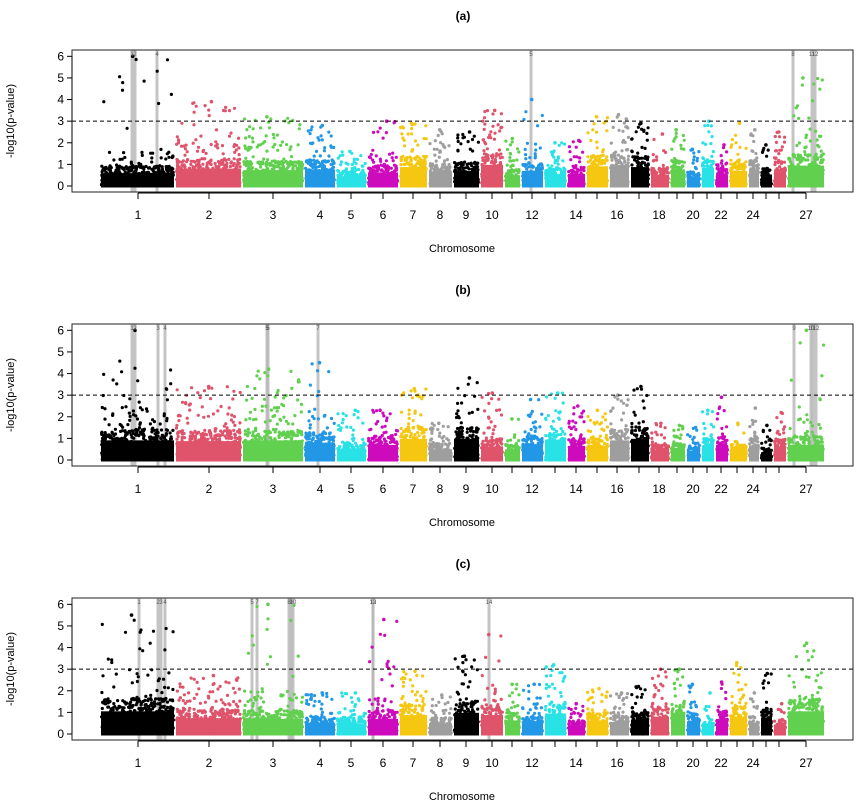  Describe the element at coordinates (812, 121) in the screenshot. I see `locus-band` at that location.